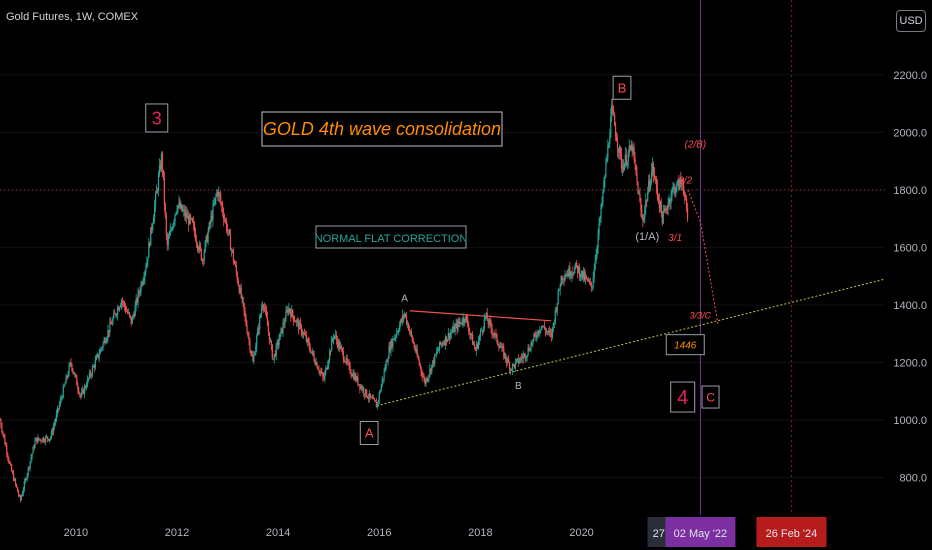 This screenshot has width=932, height=550. I want to click on wave-label: 4, so click(682, 398).